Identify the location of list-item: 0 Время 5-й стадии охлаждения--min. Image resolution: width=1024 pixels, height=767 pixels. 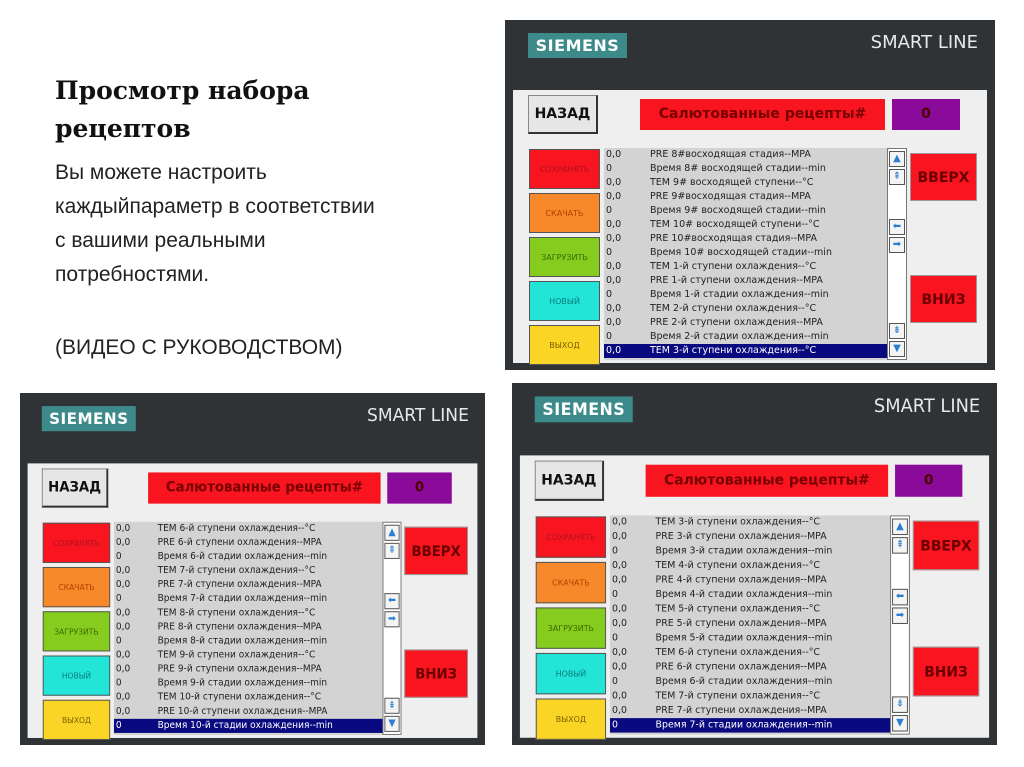
(750, 638).